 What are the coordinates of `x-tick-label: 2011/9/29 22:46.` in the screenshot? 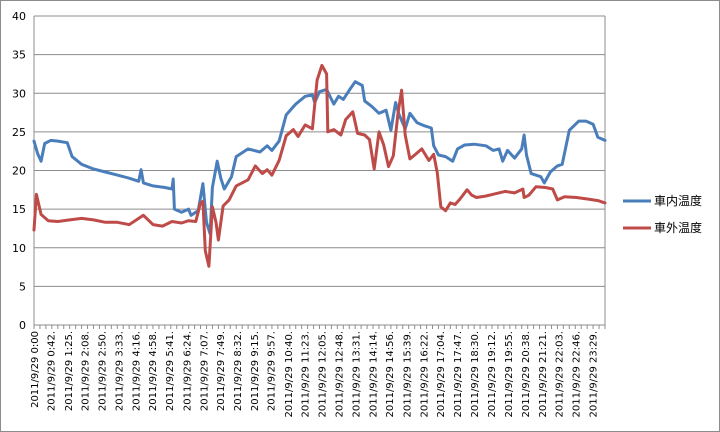 It's located at (577, 374).